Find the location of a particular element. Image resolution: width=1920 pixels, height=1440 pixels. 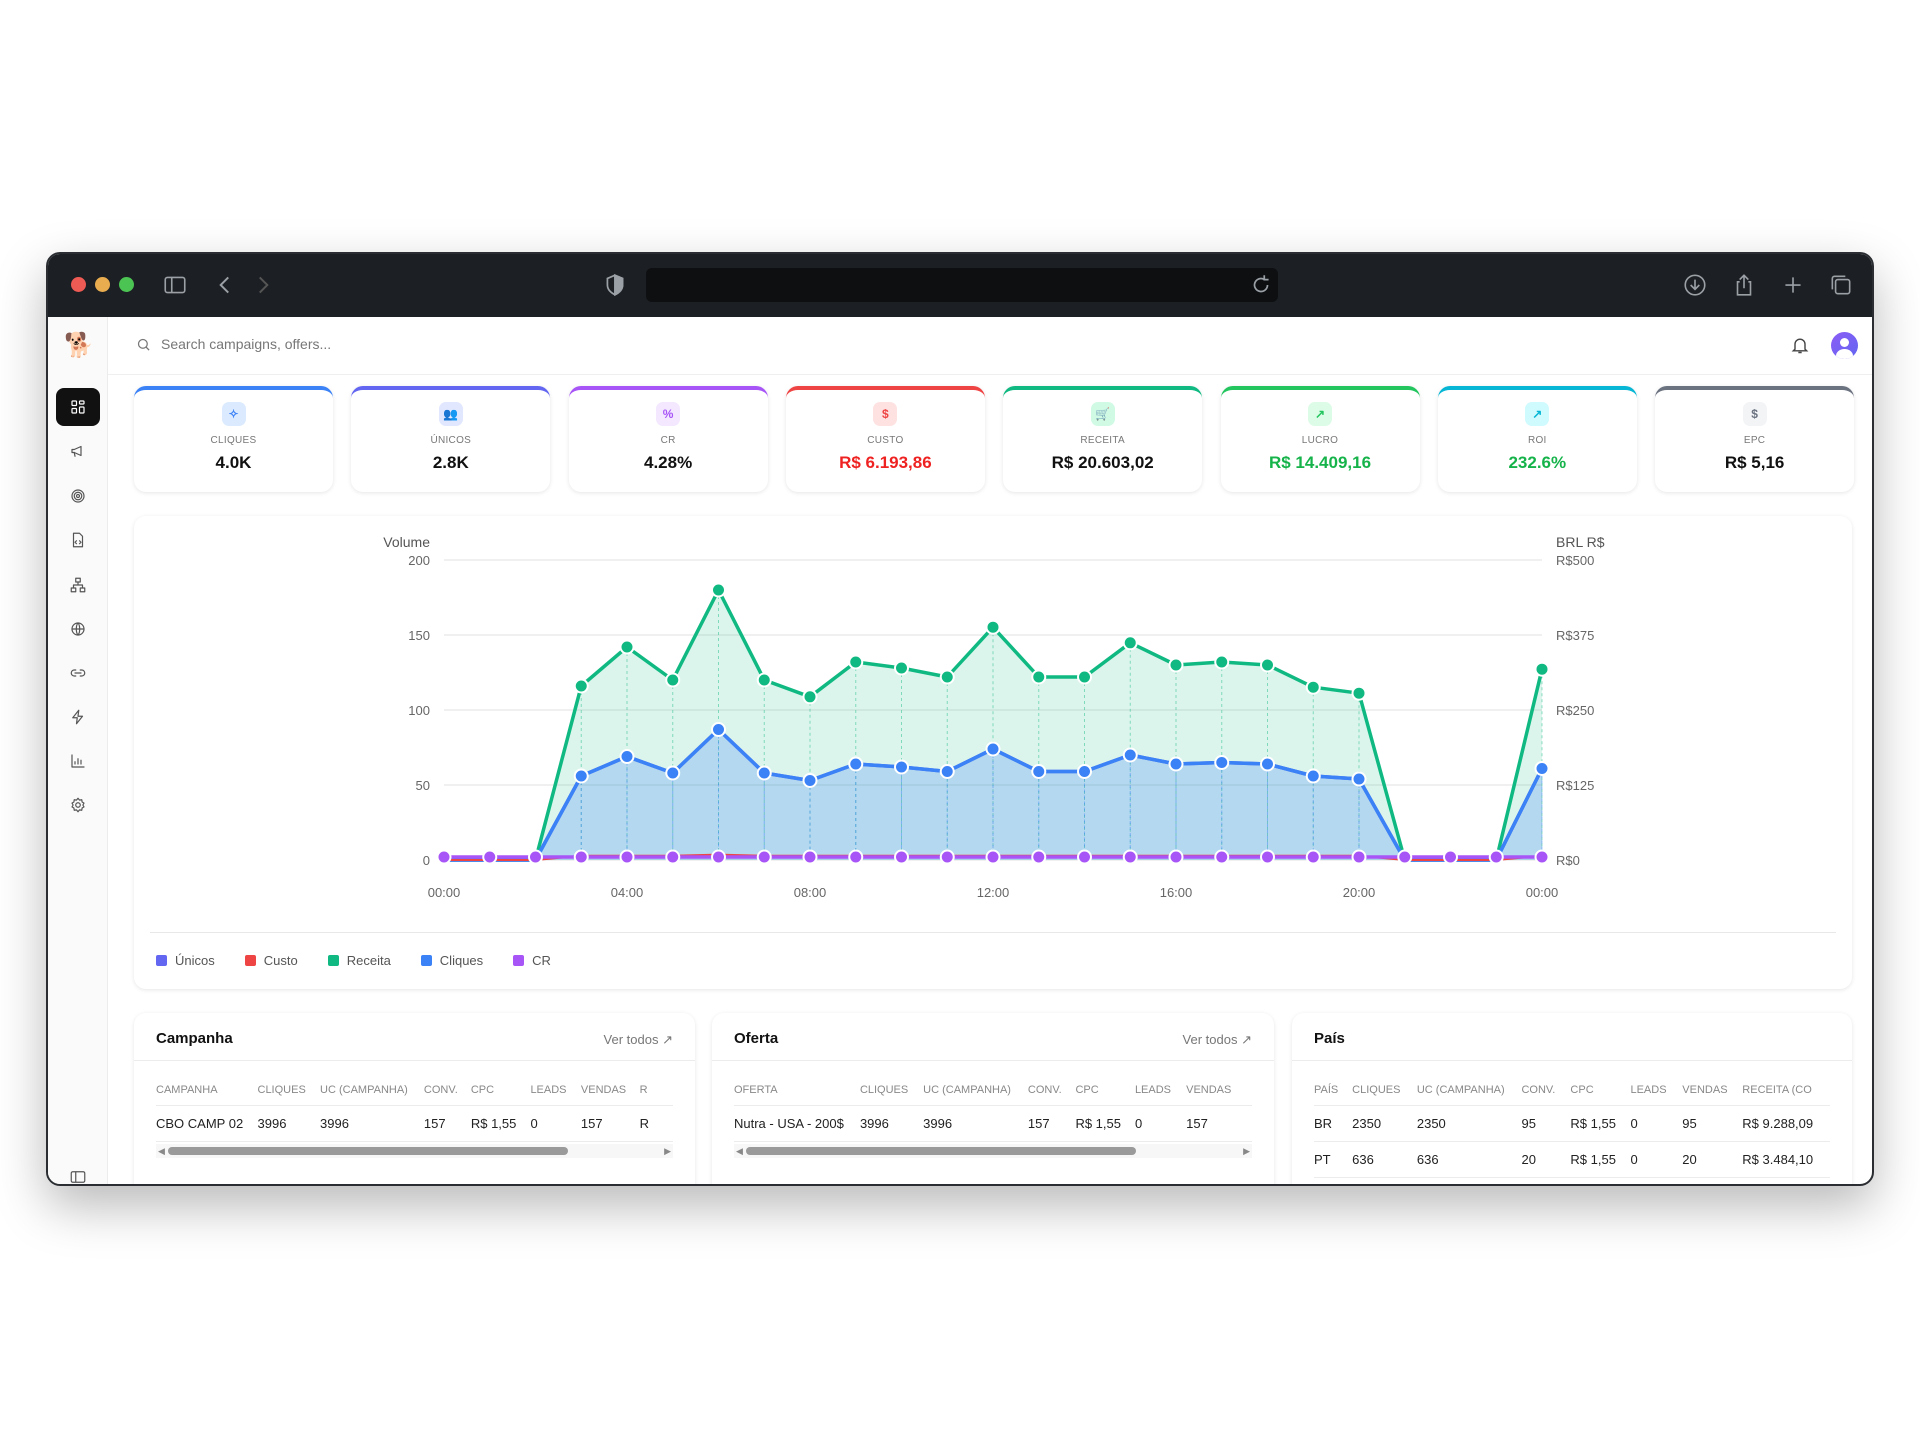

sidebar-item-bar-chart is located at coordinates (78, 761).